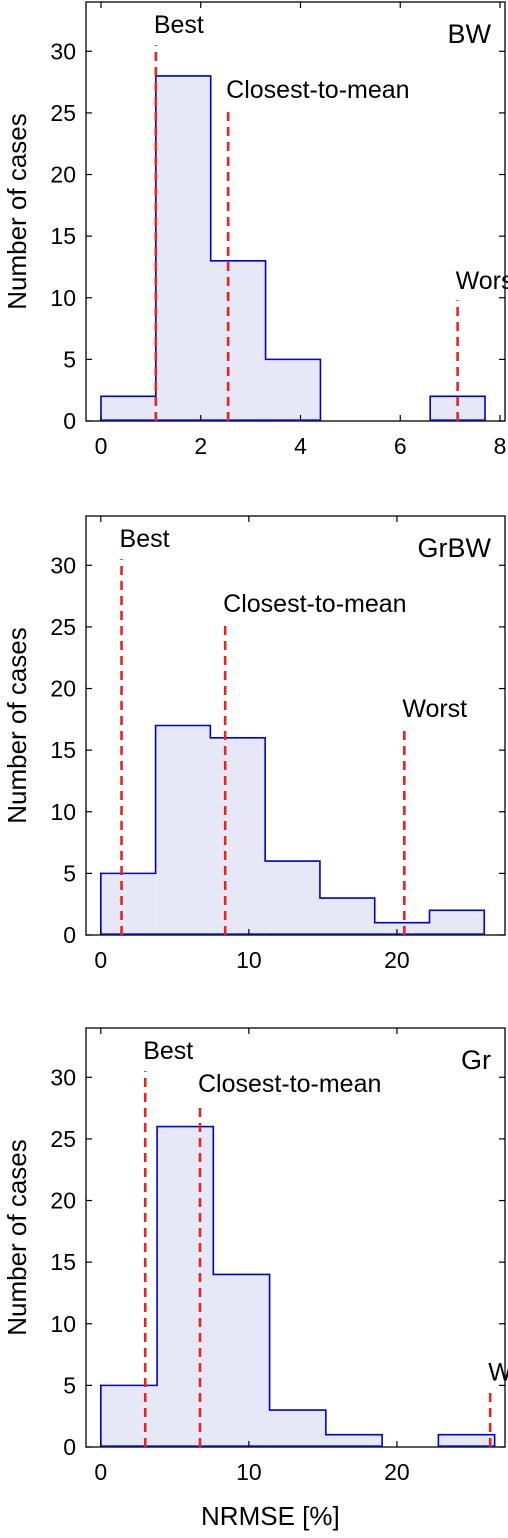 This screenshot has height=1538, width=508. What do you see at coordinates (476, 1060) in the screenshot?
I see `panel-title: Gr` at bounding box center [476, 1060].